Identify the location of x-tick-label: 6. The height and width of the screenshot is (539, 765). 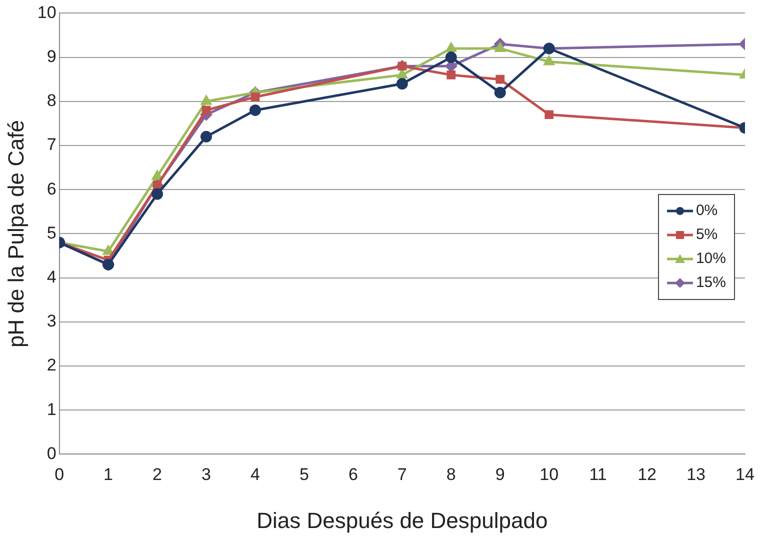
(353, 474).